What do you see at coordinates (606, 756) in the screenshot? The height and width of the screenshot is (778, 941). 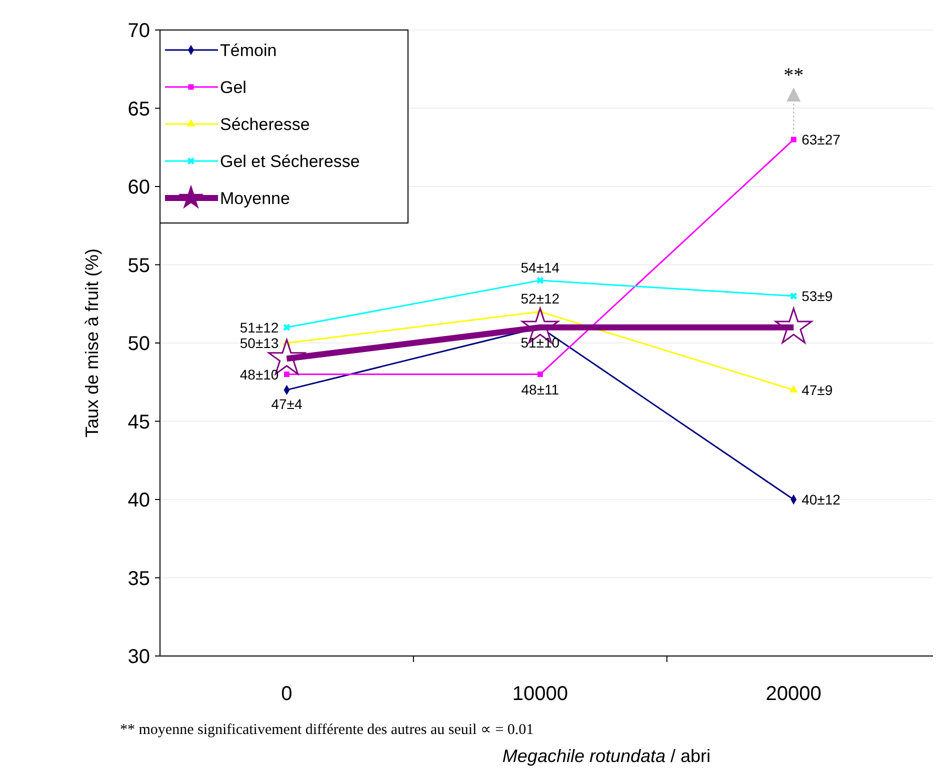 I see `x-axis-title: Megachile rotundata / abri` at bounding box center [606, 756].